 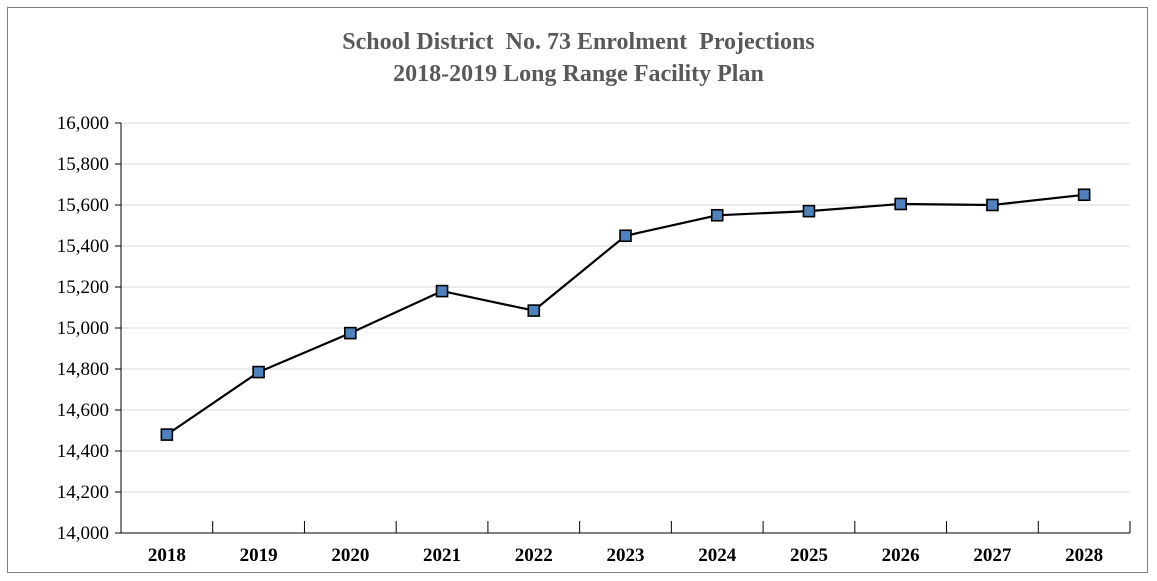 What do you see at coordinates (350, 555) in the screenshot?
I see `x-tick-label: 2020` at bounding box center [350, 555].